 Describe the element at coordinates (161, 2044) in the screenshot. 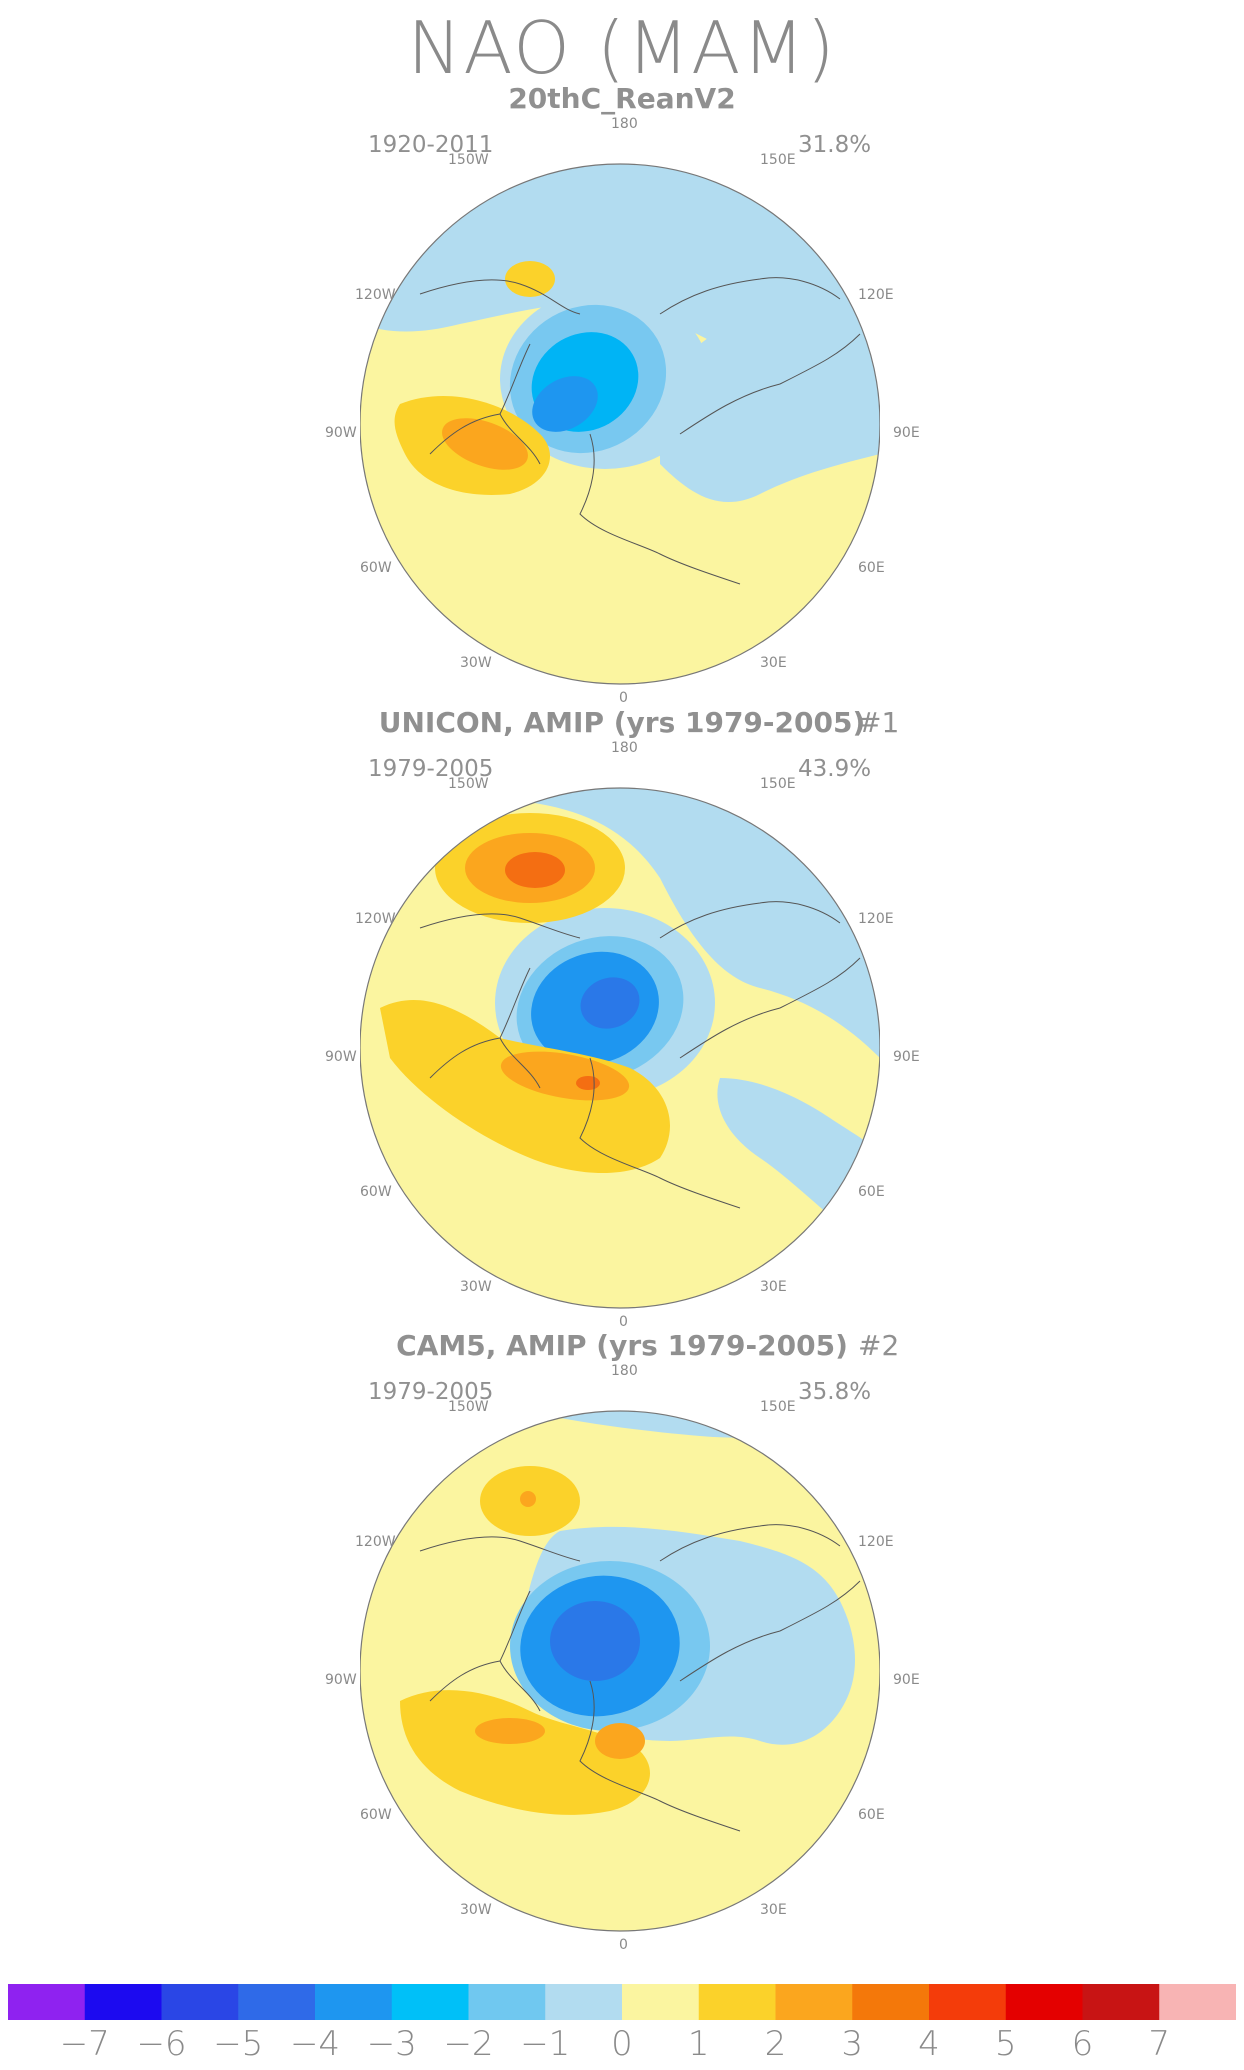

I see `colorbar-tick-label: −6` at that location.